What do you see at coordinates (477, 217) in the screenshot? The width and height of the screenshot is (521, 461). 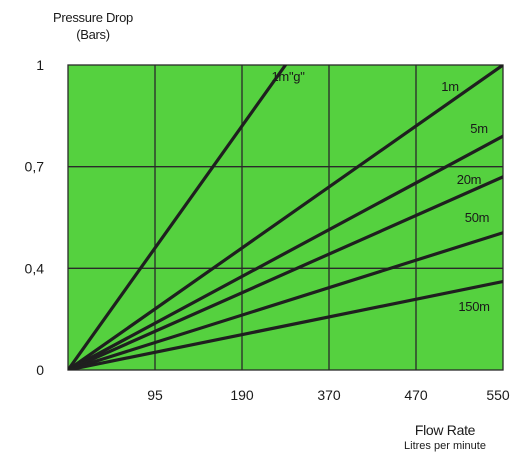 I see `series-label: 50m` at bounding box center [477, 217].